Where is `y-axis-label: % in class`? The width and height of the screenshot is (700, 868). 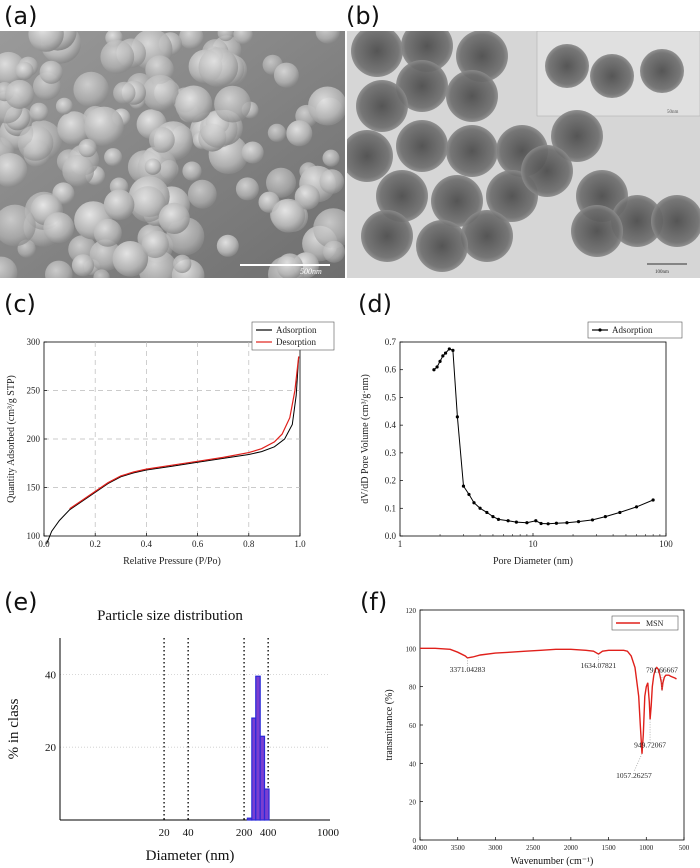
y-axis-label: % in class is located at coordinates (14, 728).